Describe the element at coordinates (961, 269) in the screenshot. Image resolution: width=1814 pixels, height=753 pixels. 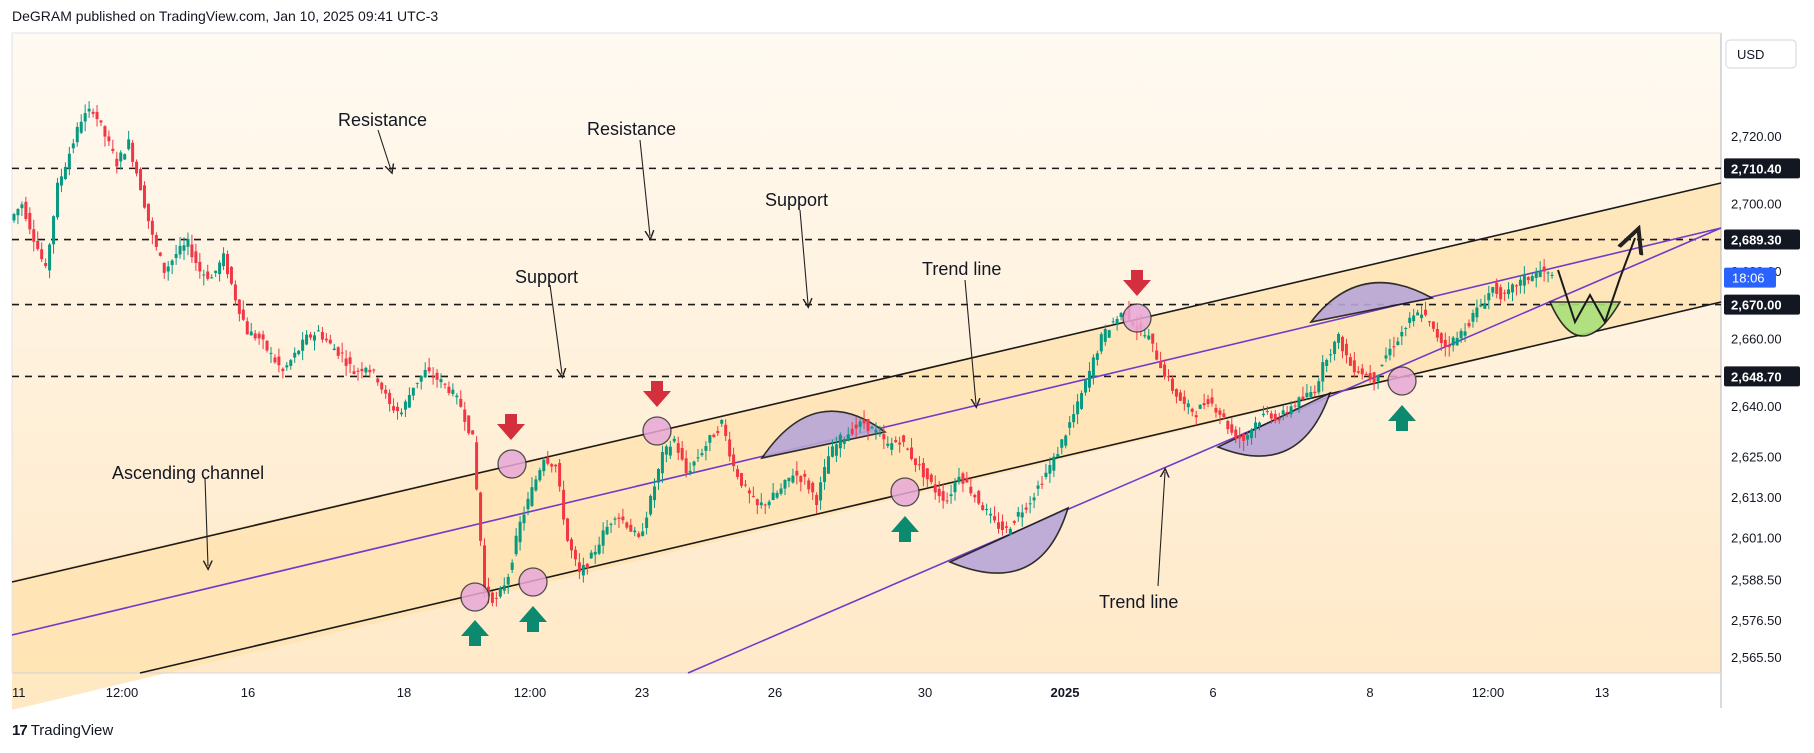
I see `annotation-trend-line-1: Trend line` at that location.